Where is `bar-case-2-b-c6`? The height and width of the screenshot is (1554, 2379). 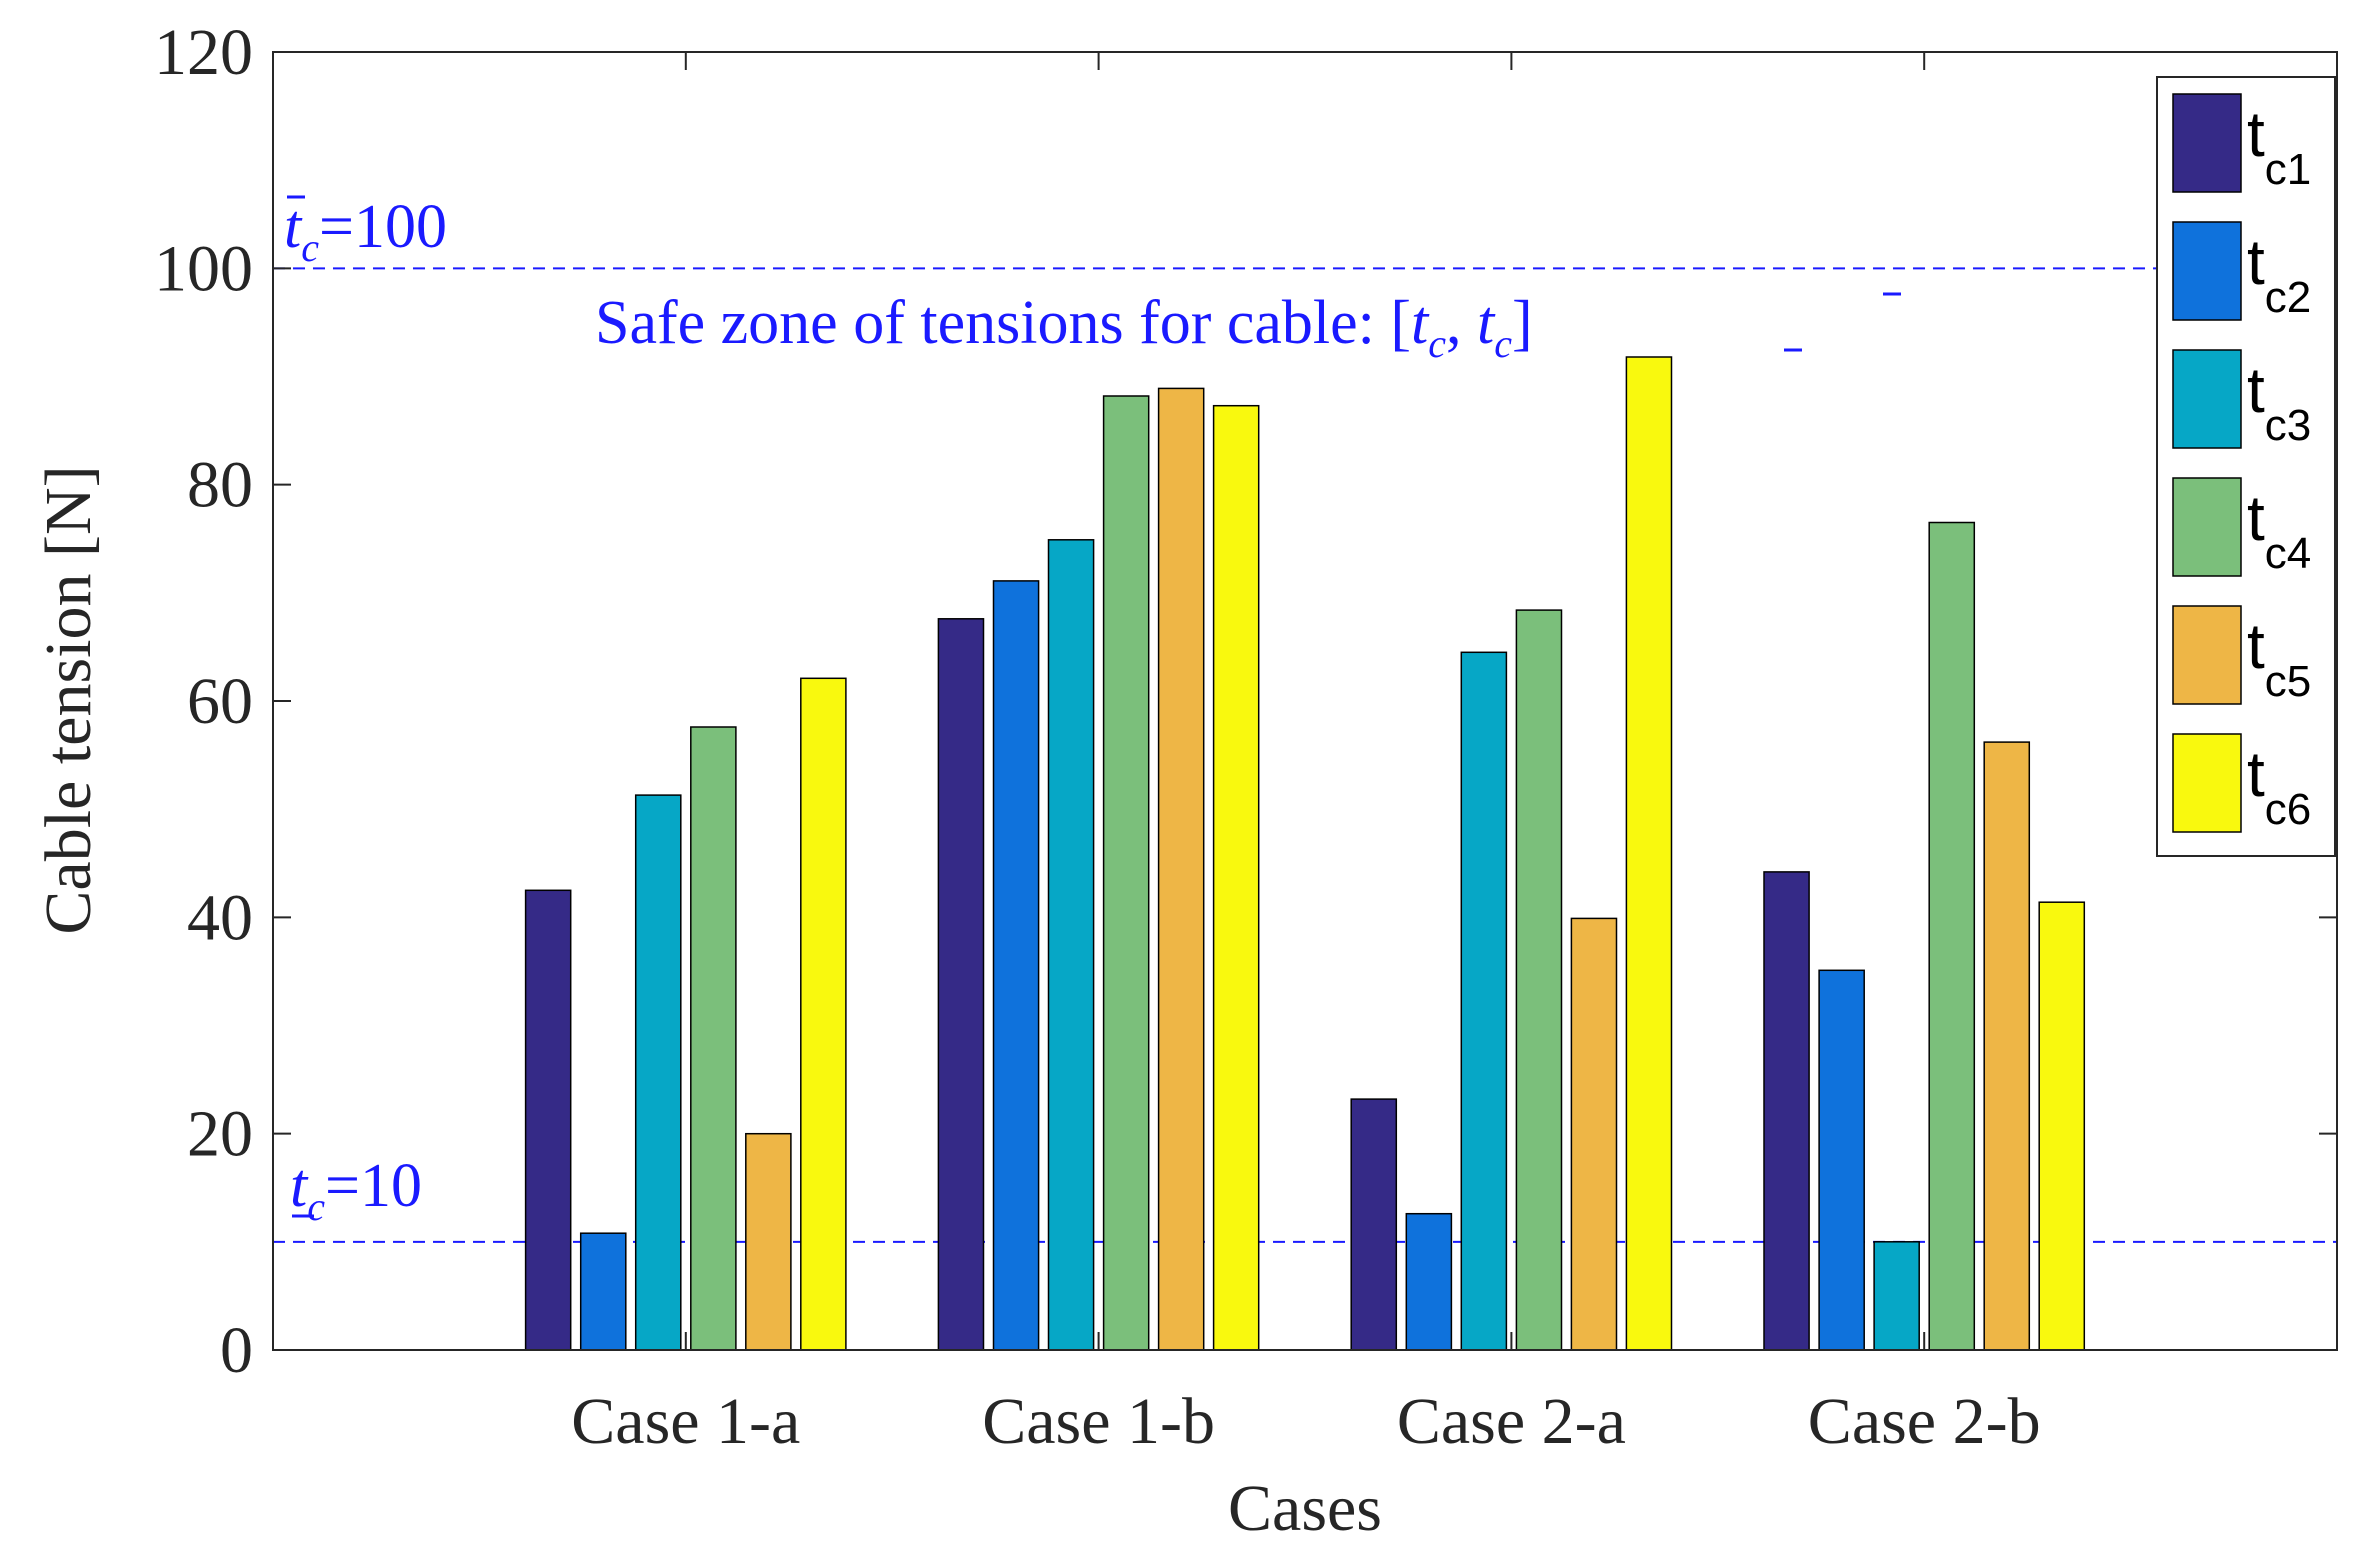 bar-case-2-b-c6 is located at coordinates (2062, 1126).